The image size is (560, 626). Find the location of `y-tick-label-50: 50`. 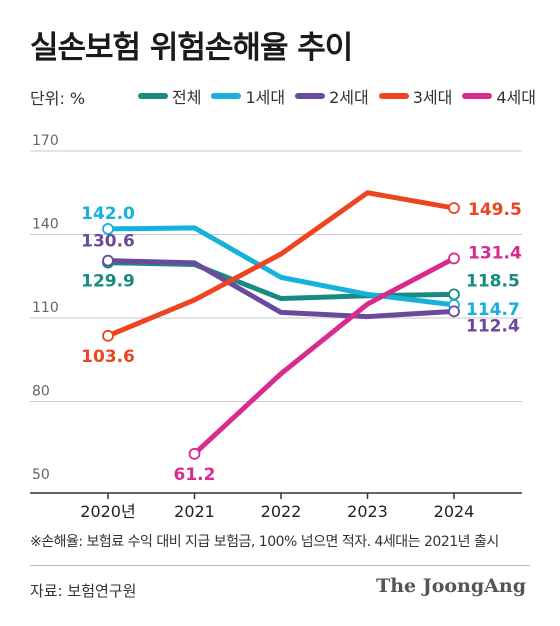

y-tick-label-50: 50 is located at coordinates (41, 475).